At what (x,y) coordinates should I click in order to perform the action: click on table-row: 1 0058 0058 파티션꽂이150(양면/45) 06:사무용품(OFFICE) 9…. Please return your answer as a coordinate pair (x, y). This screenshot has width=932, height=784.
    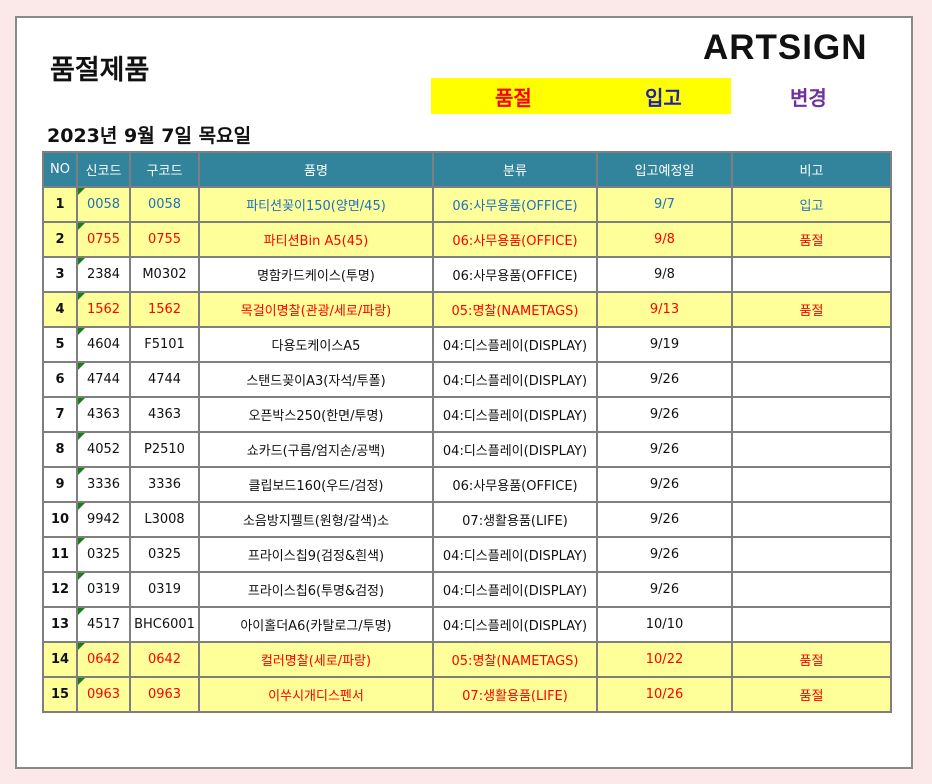
    Looking at the image, I should click on (467, 204).